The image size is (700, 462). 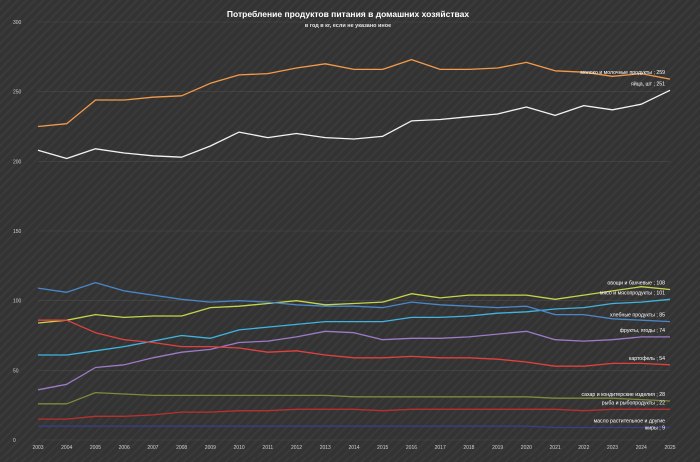 I want to click on y-tick-label: 200, so click(x=17, y=162).